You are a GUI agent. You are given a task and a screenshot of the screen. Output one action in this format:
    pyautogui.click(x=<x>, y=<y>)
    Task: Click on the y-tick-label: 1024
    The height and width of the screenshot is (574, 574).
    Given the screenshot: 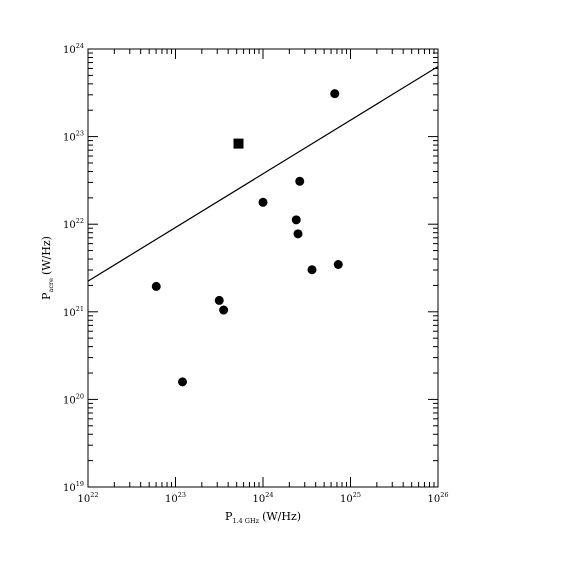 What is the action you would take?
    pyautogui.click(x=73, y=49)
    